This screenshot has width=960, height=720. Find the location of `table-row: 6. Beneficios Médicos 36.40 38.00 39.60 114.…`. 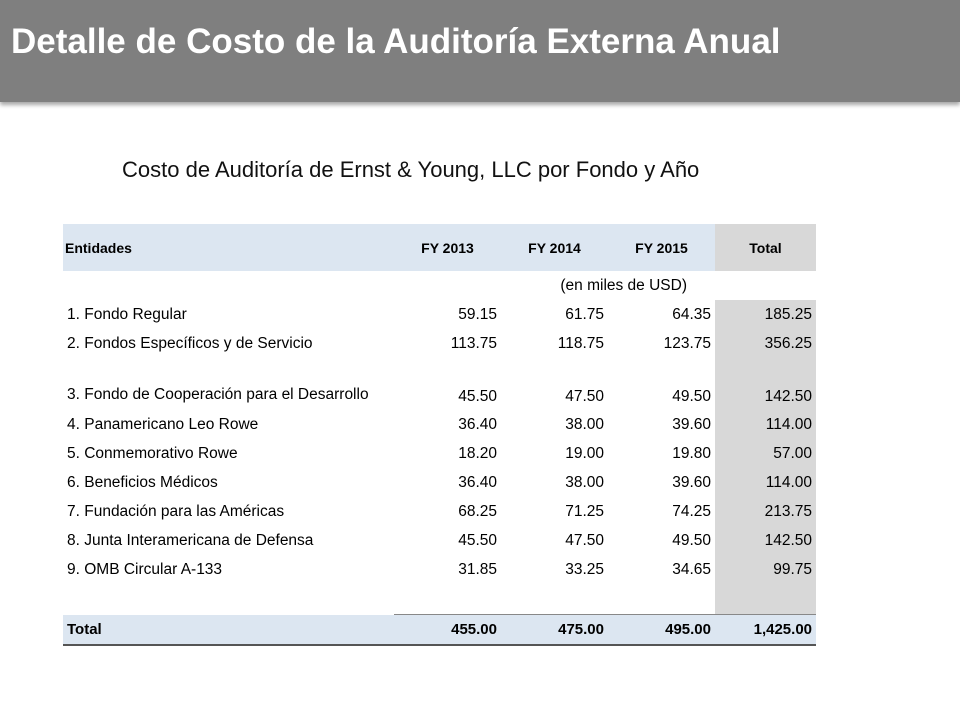

table-row: 6. Beneficios Médicos 36.40 38.00 39.60 114.… is located at coordinates (439, 482).